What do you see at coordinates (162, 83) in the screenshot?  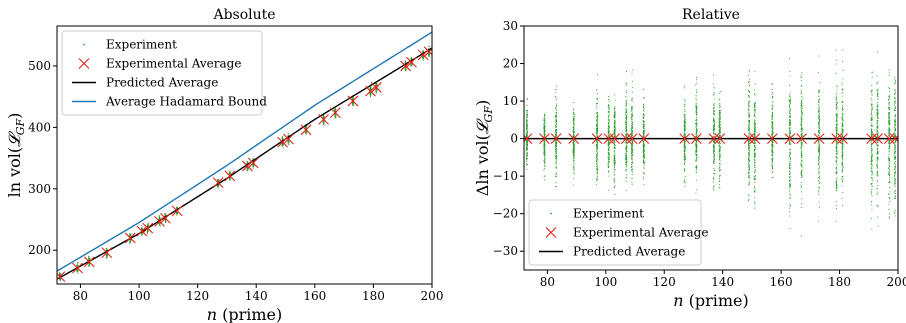 I see `legend-label: Predicted Average` at bounding box center [162, 83].